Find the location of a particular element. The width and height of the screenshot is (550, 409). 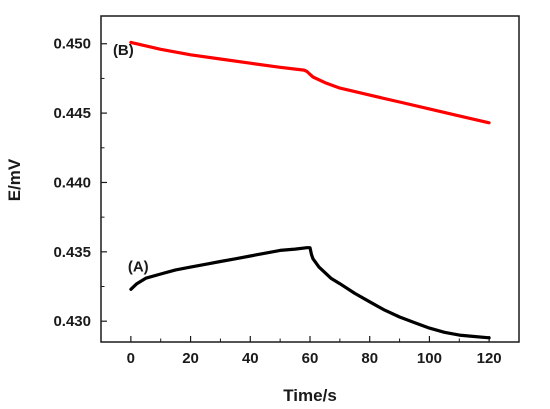

y-tick-label: 0.430 is located at coordinates (72, 321).